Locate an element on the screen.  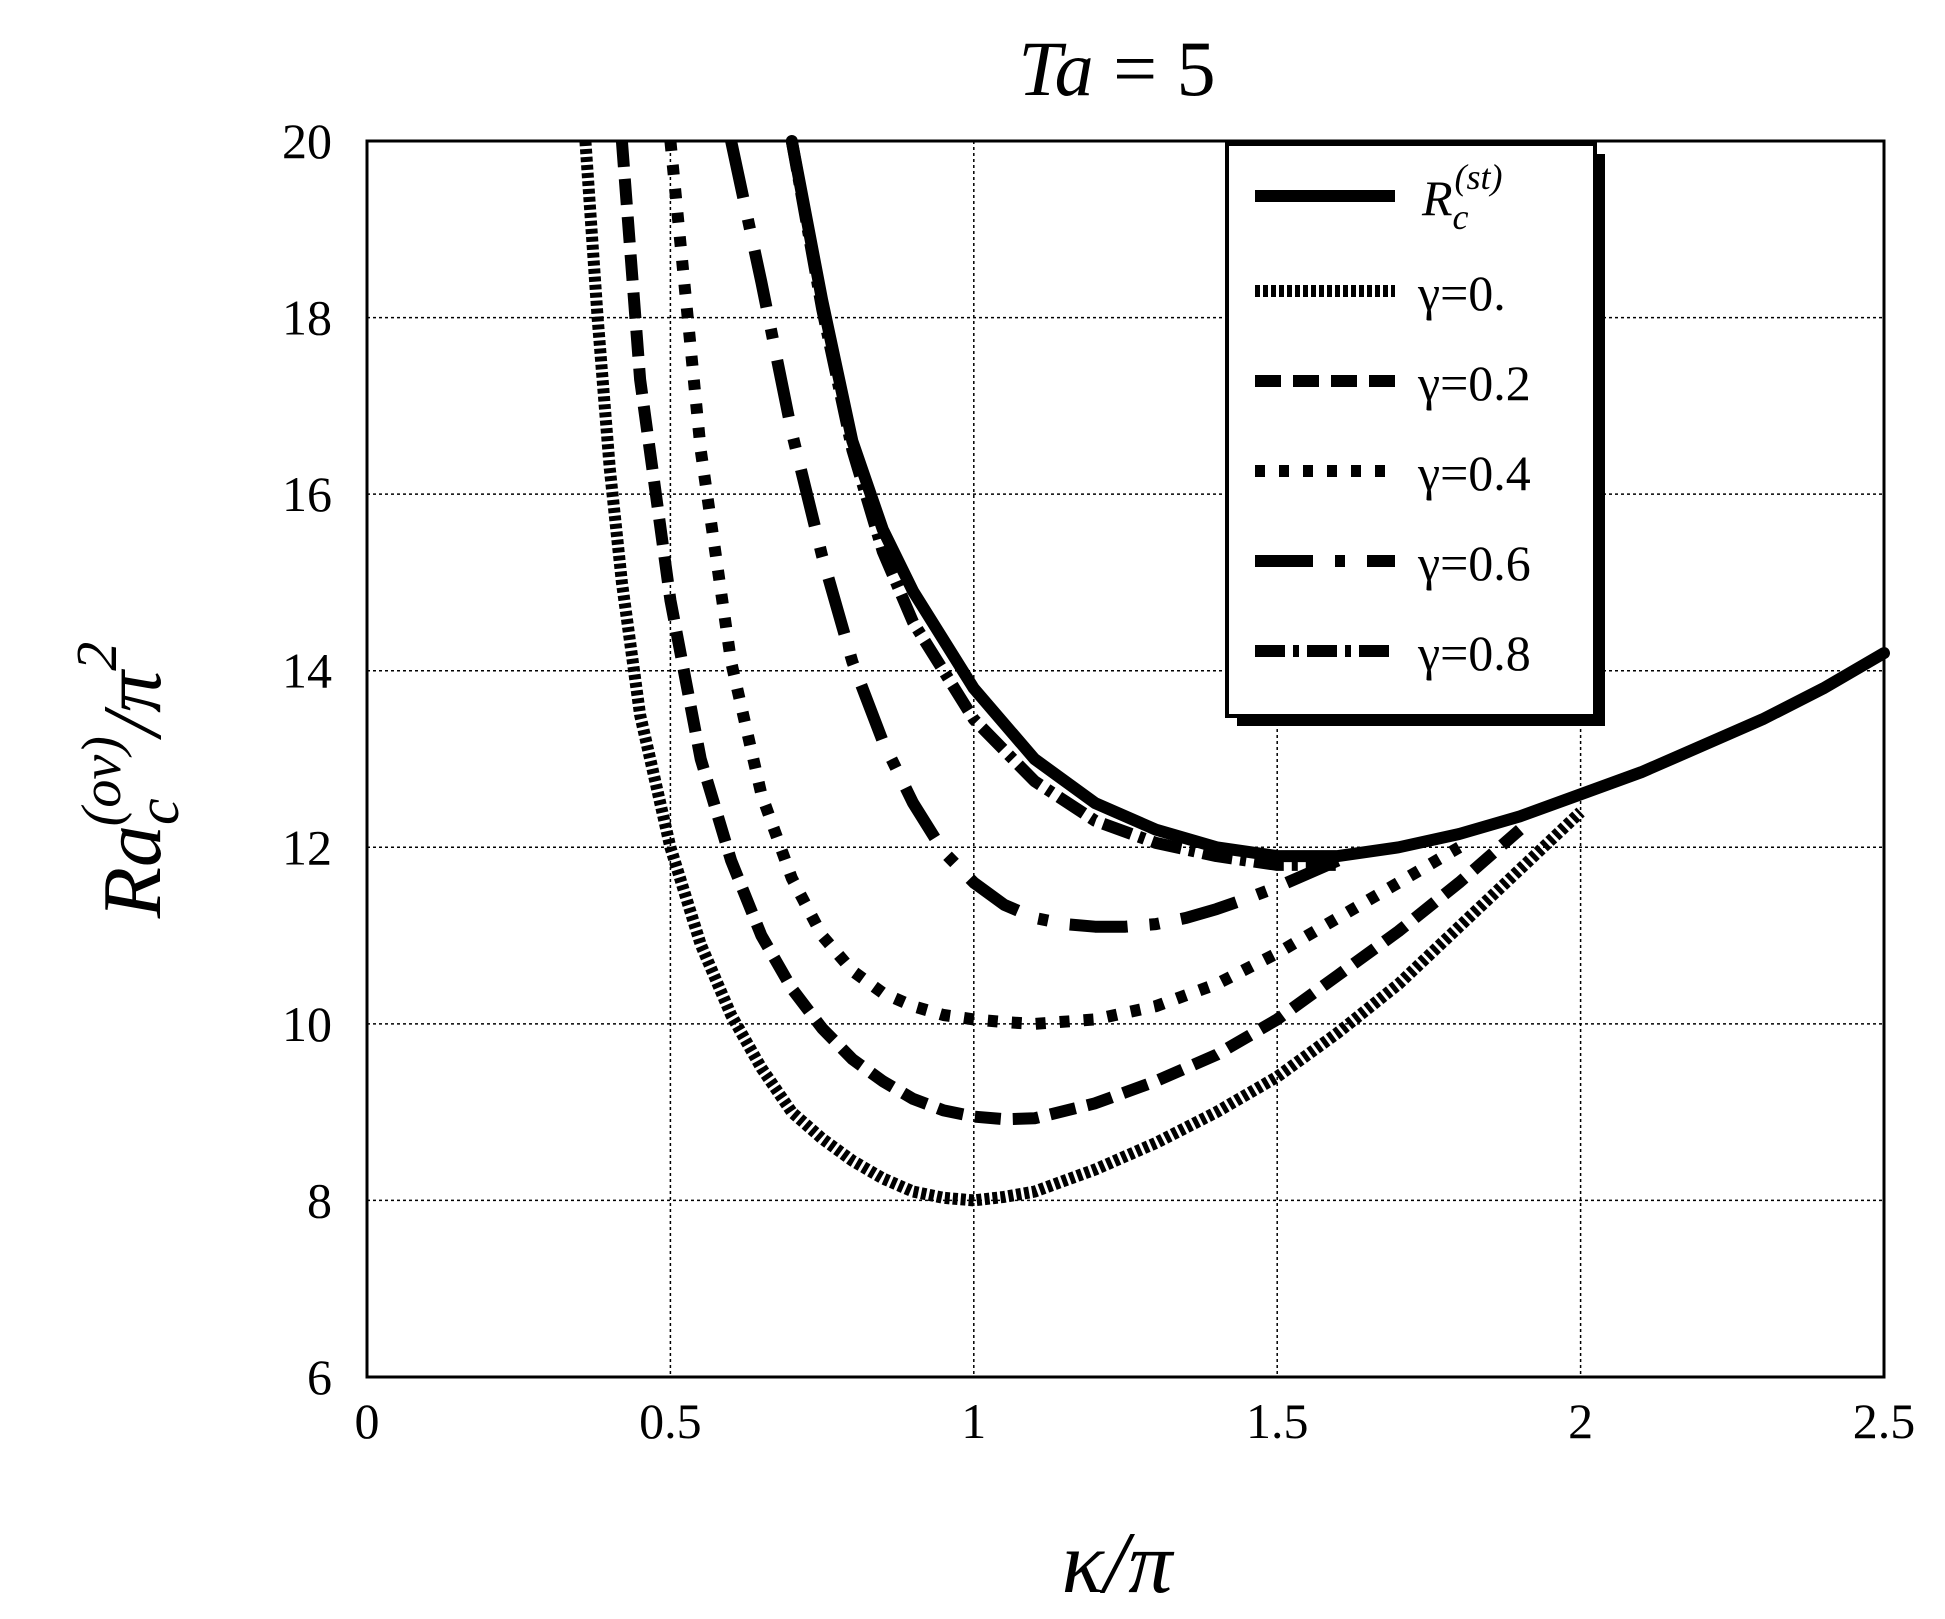
chart-title: Ta = 5 is located at coordinates (1116, 68).